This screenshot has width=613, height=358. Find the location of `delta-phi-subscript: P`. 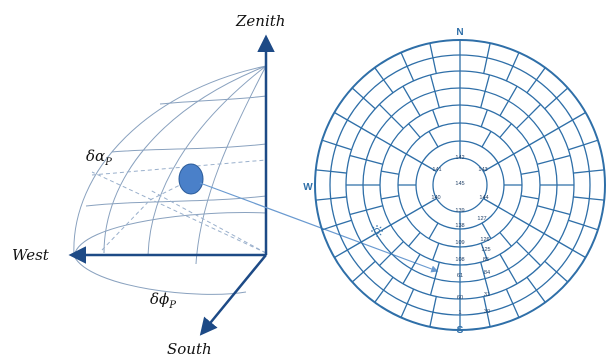

delta-phi-subscript: P is located at coordinates (172, 305).